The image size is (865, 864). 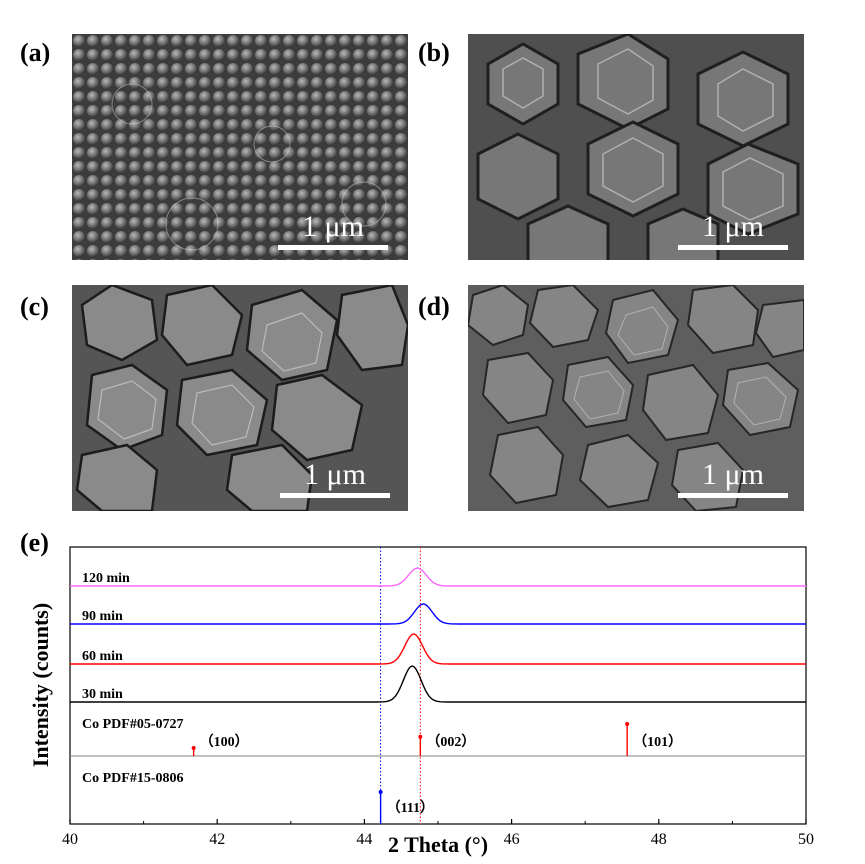 What do you see at coordinates (733, 495) in the screenshot?
I see `scale-bar-d` at bounding box center [733, 495].